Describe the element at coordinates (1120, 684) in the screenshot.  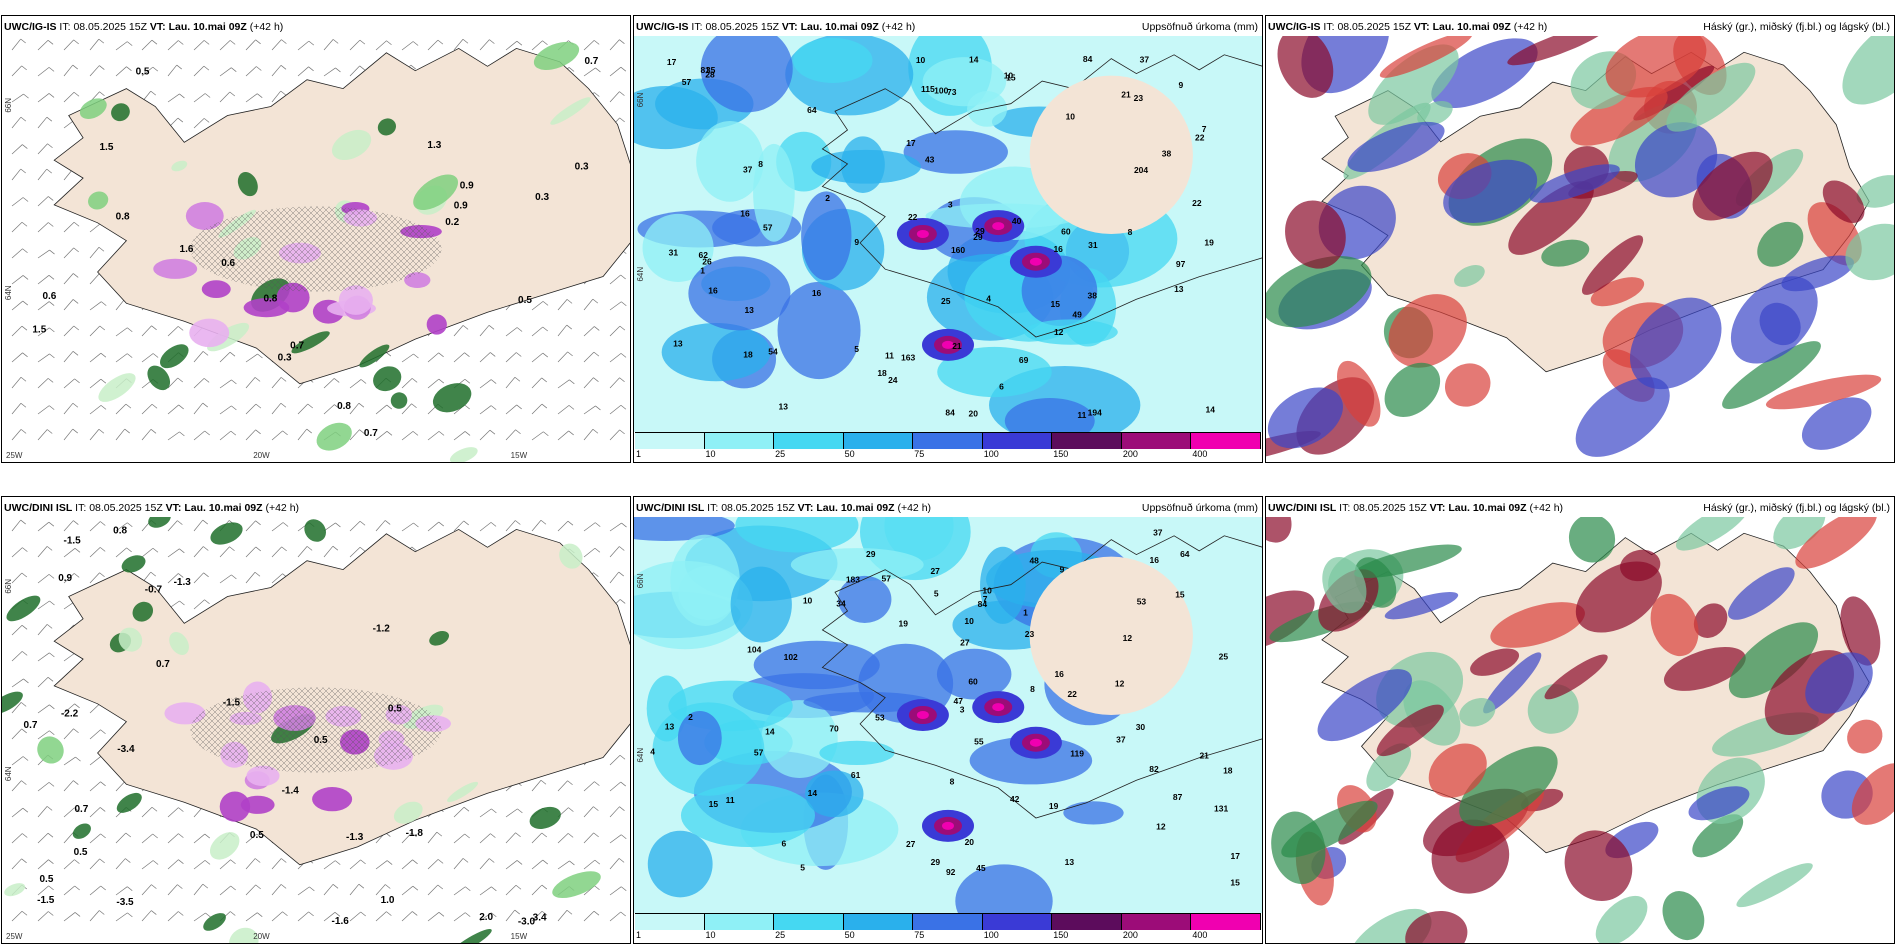
I see `value-label: 12` at that location.